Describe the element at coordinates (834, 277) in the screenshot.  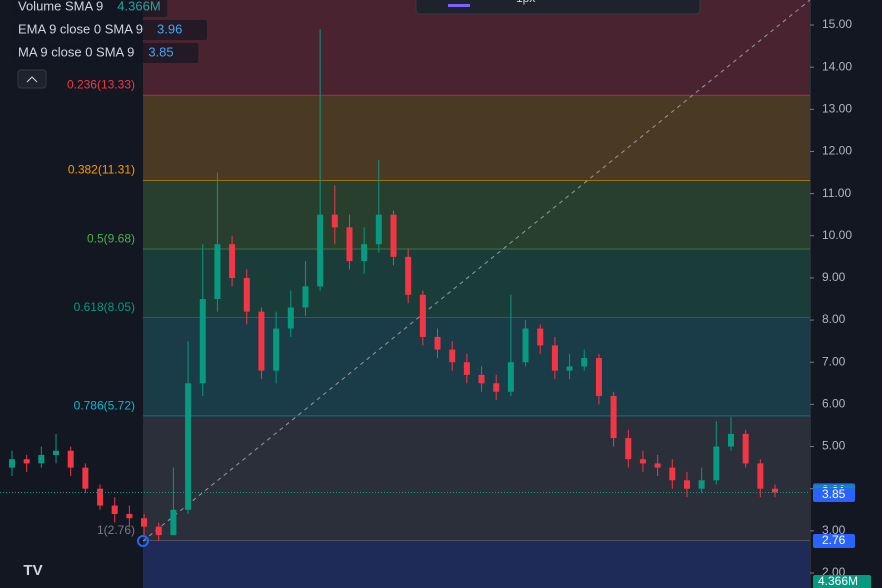
I see `y-tick-label: 9.00` at that location.